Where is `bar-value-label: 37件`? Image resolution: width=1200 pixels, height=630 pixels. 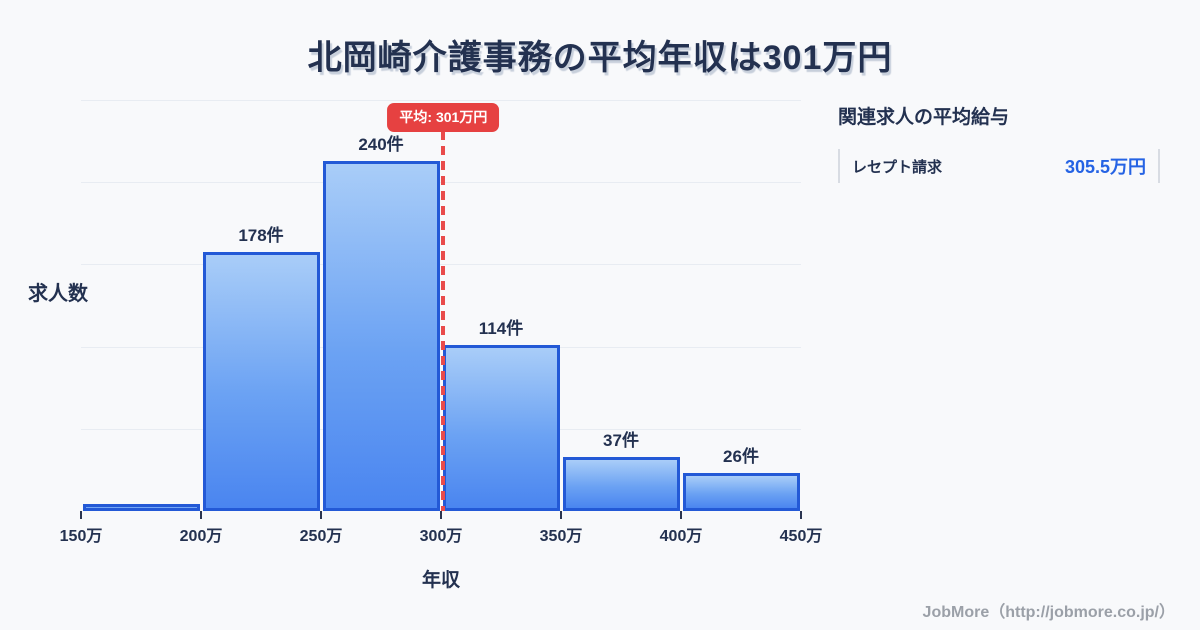
bar-value-label: 37件 is located at coordinates (621, 441).